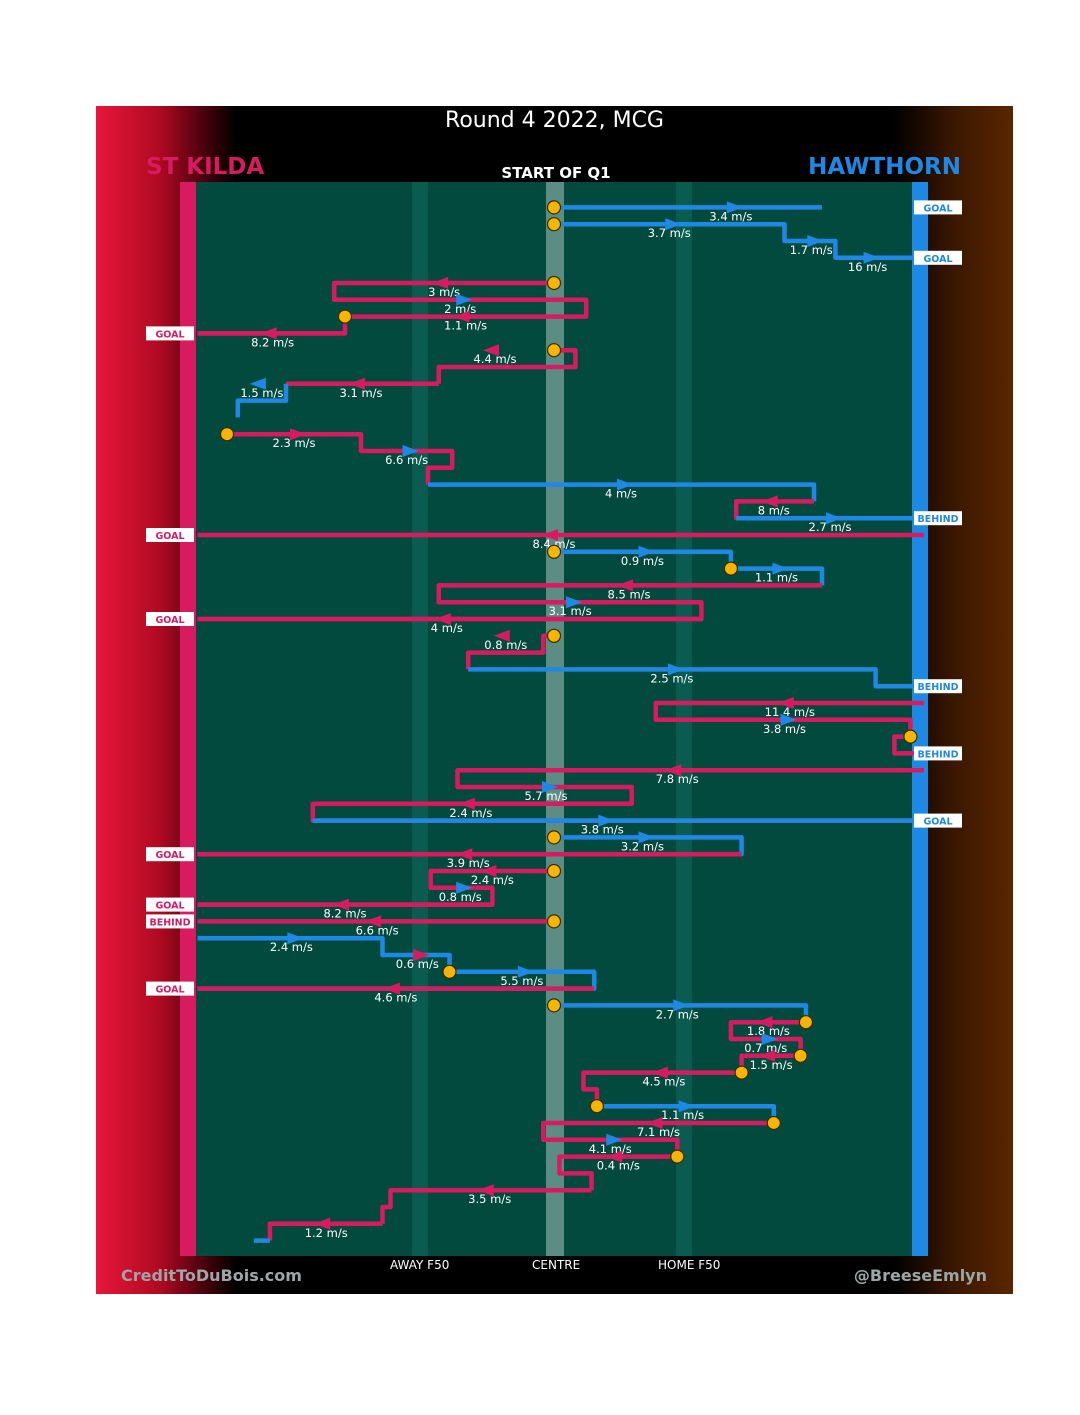 The image size is (1080, 1415). I want to click on speed-label-19: 8.5 m/s, so click(629, 594).